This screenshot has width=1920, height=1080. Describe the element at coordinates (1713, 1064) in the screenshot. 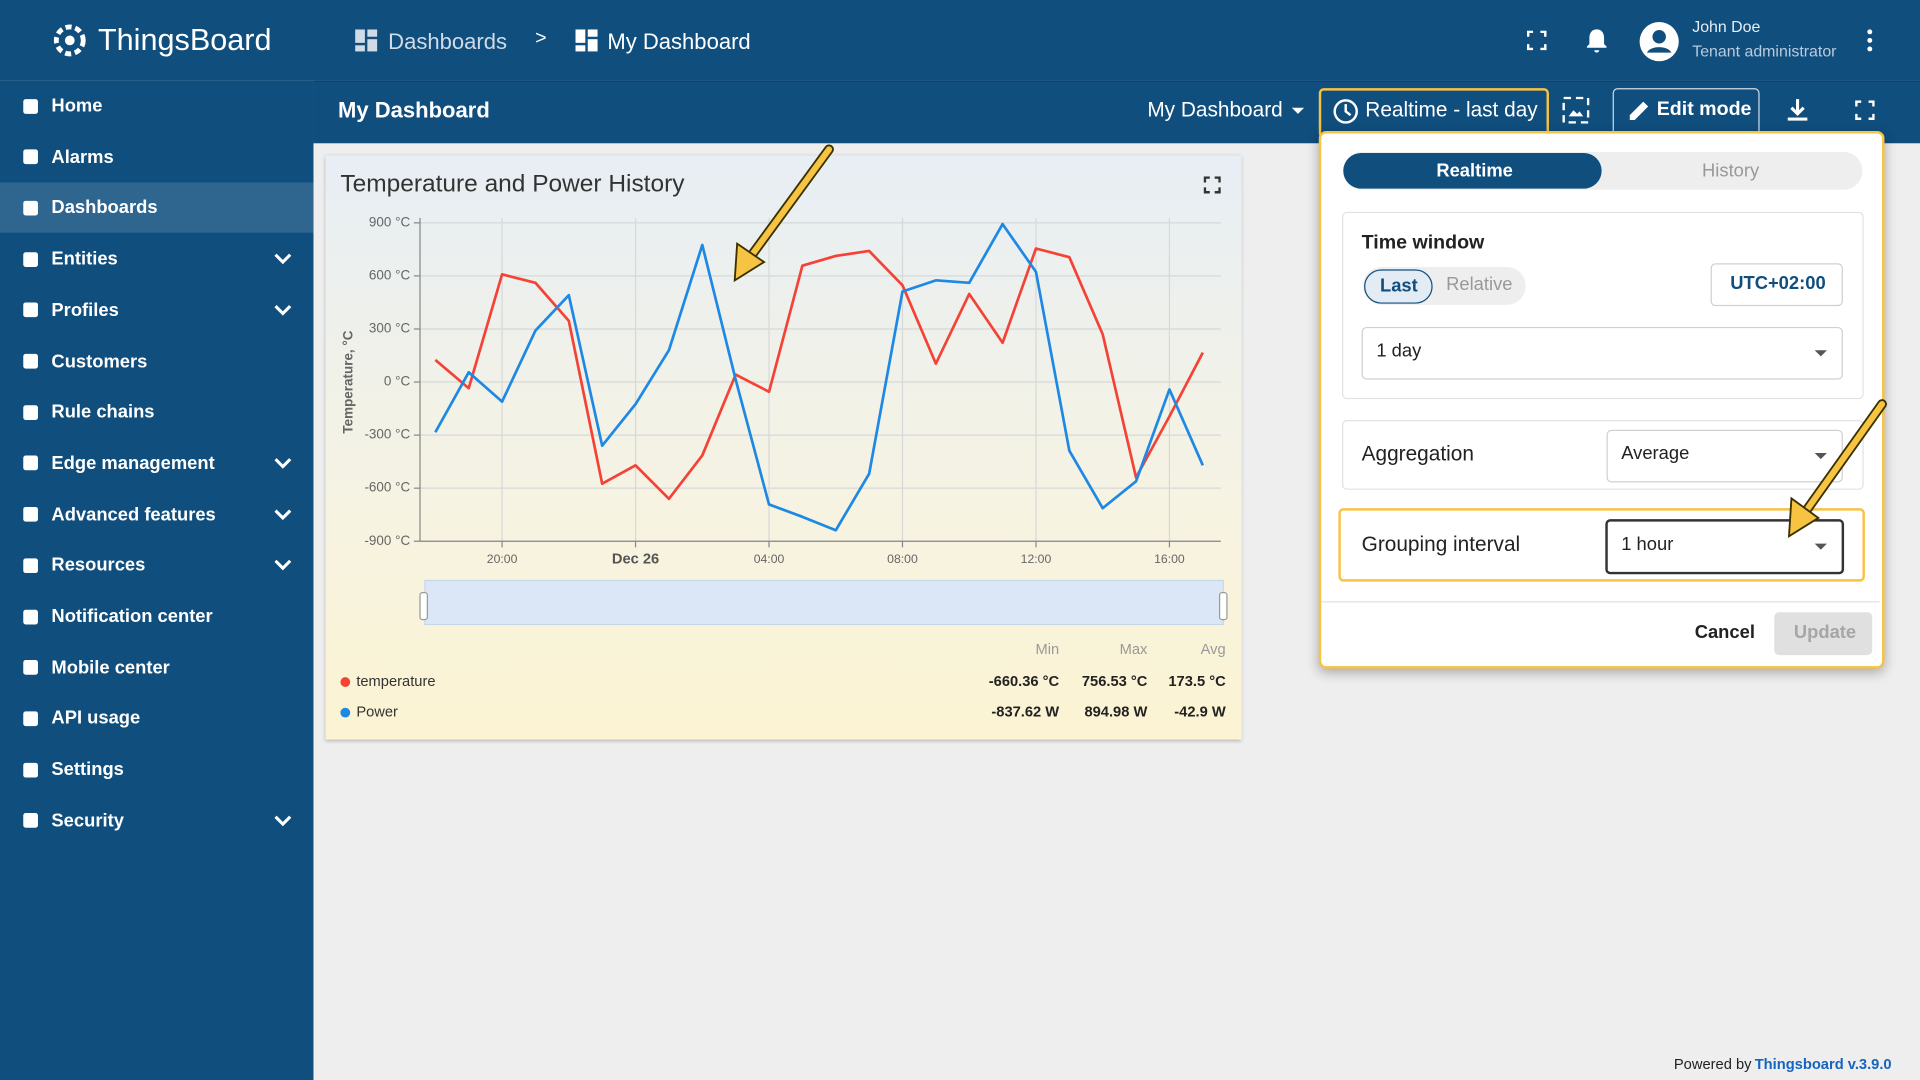

I see `footer-text: Powered by` at that location.